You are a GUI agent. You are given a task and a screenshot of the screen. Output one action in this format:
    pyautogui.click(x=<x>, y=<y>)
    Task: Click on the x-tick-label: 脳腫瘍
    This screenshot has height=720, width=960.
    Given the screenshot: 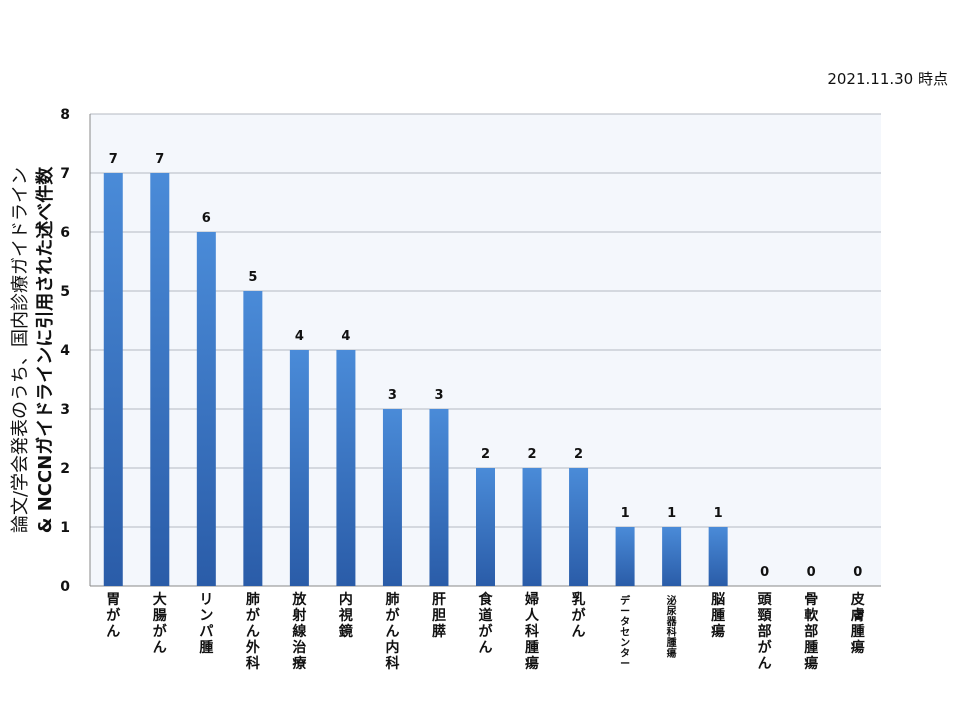 What is the action you would take?
    pyautogui.click(x=718, y=615)
    